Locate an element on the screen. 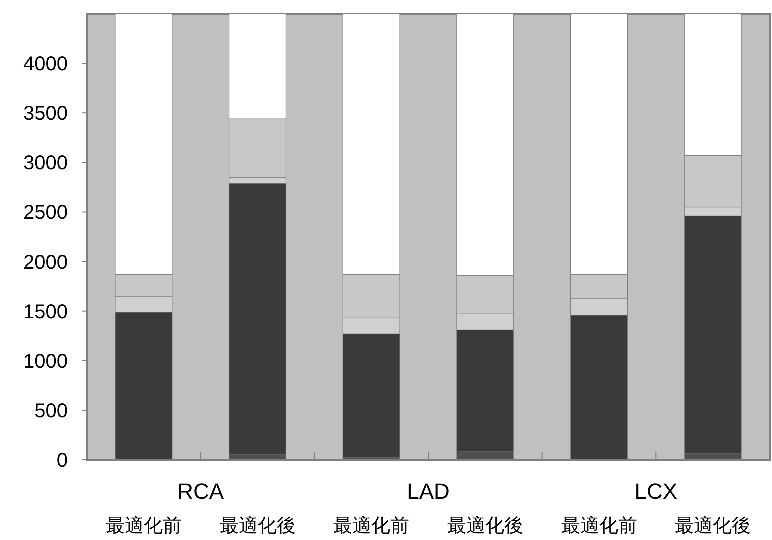  y-tick-label: 500 is located at coordinates (51, 411).